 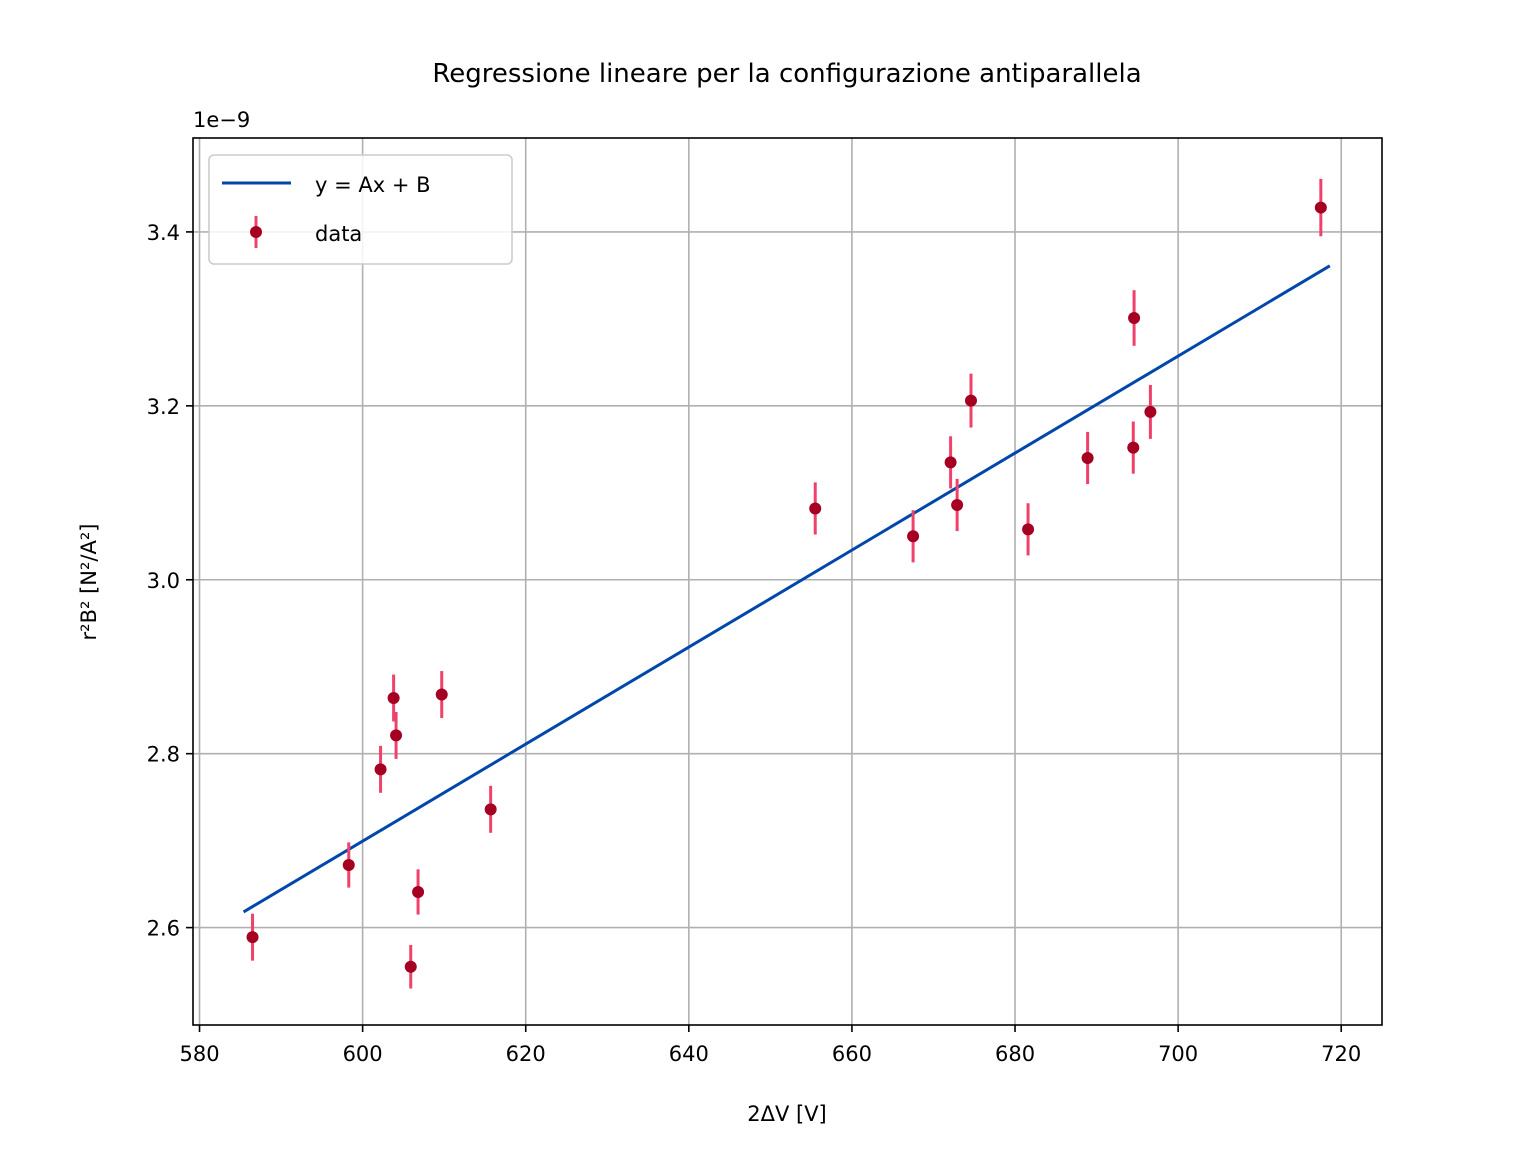 I want to click on x-tick-label: 680, so click(x=1015, y=1054).